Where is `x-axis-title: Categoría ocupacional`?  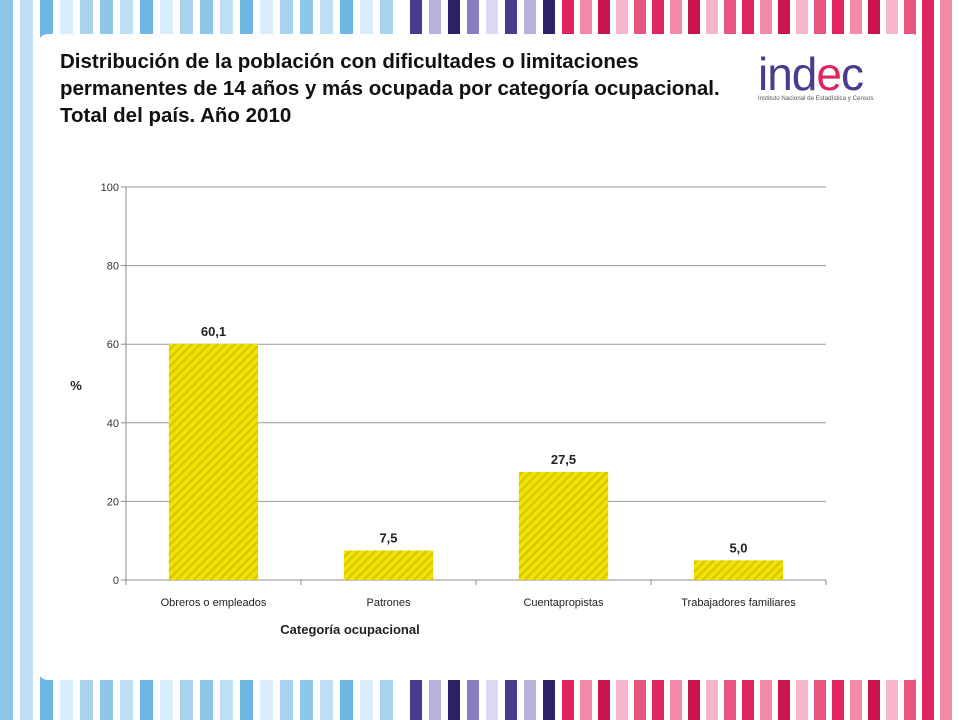 x-axis-title: Categoría ocupacional is located at coordinates (349, 629).